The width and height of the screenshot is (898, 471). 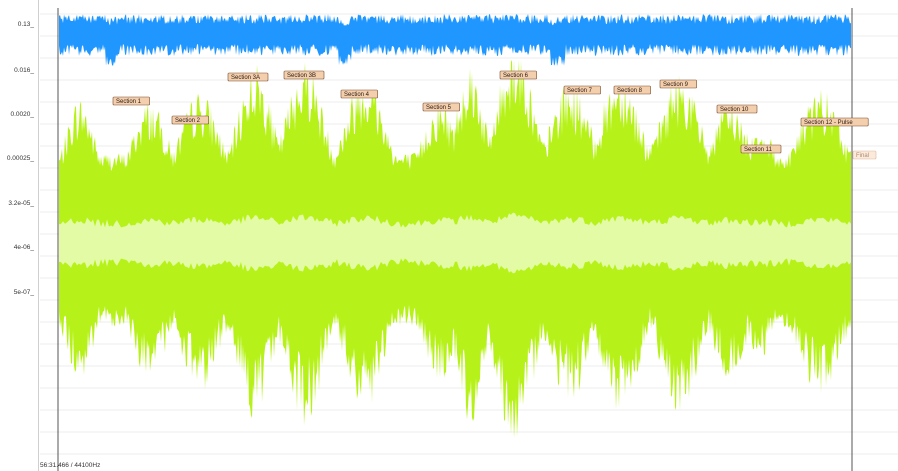 I want to click on section-marker: Section 4, so click(x=359, y=94).